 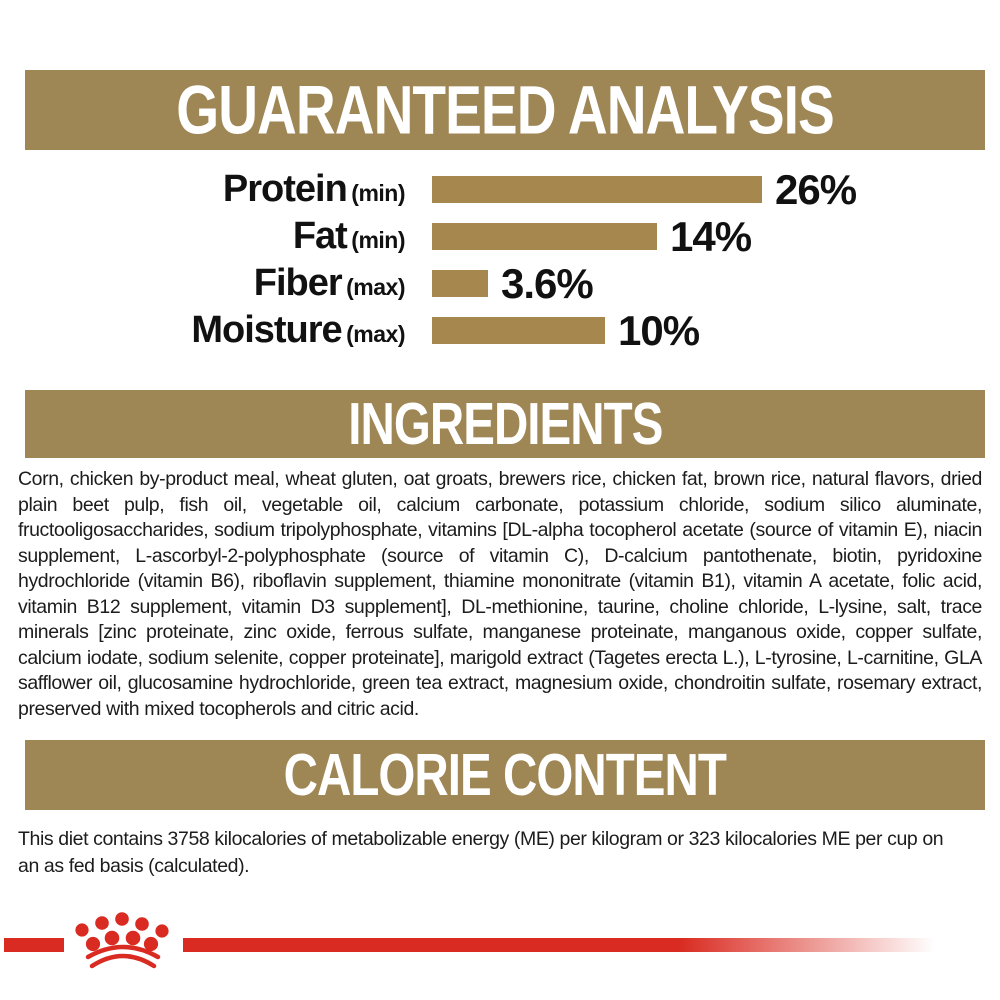 I want to click on analysis-row-moisture: Moisture (max) 10%, so click(x=500, y=330).